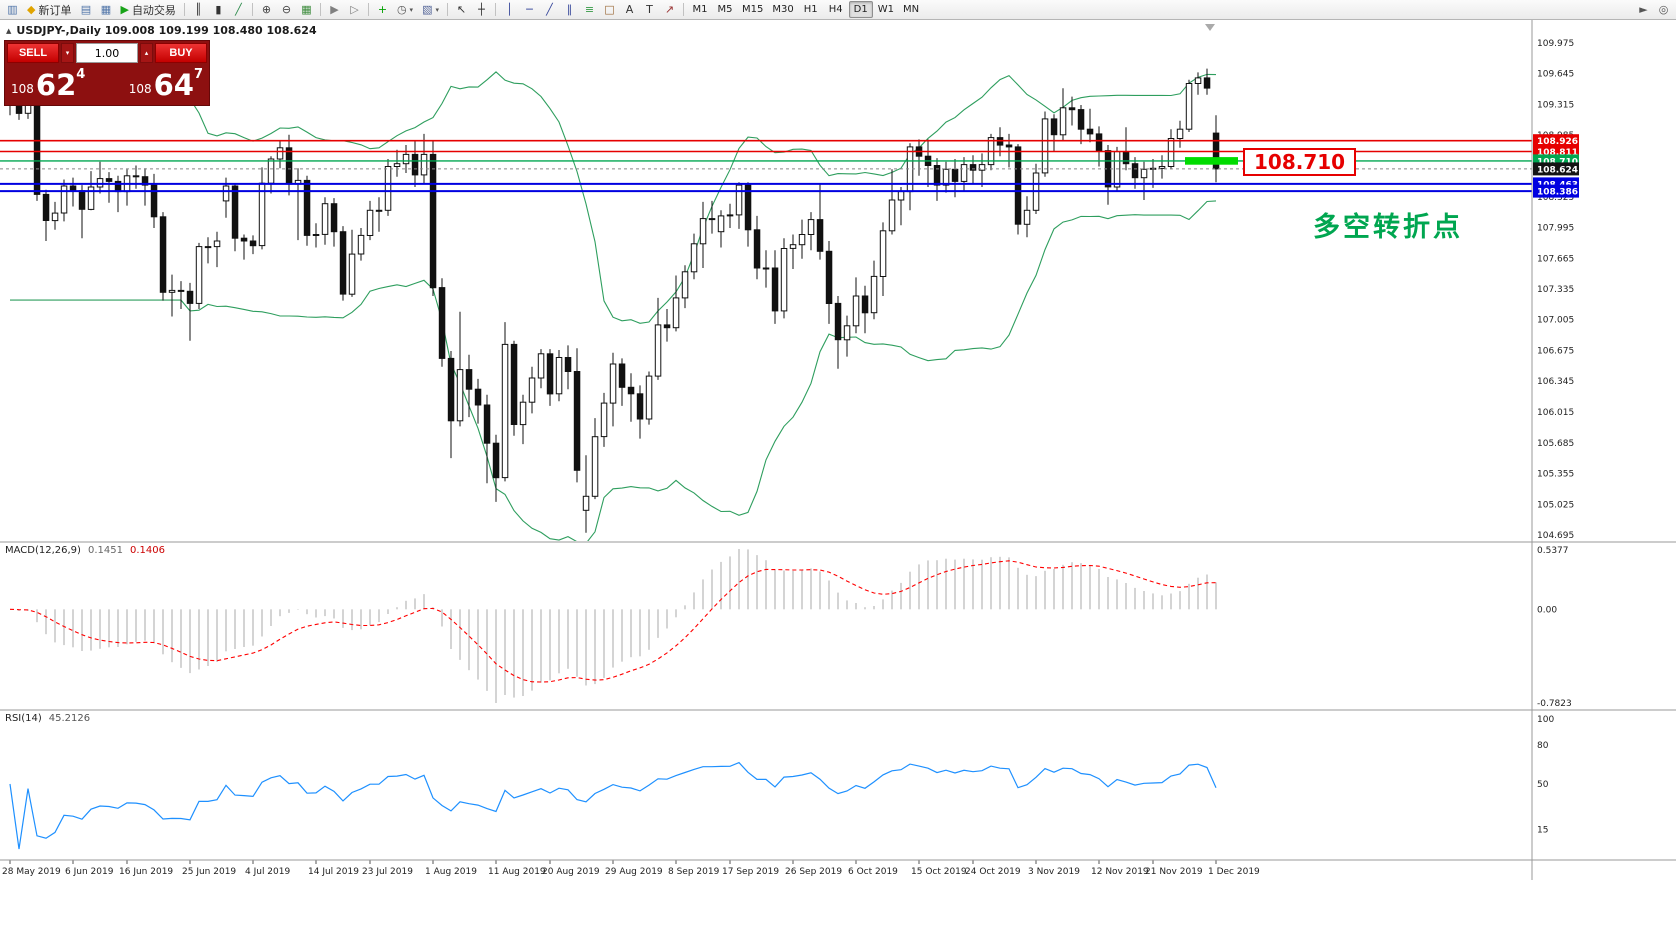 Image resolution: width=1676 pixels, height=941 pixels. I want to click on svg-text: 106.015, so click(1555, 413).